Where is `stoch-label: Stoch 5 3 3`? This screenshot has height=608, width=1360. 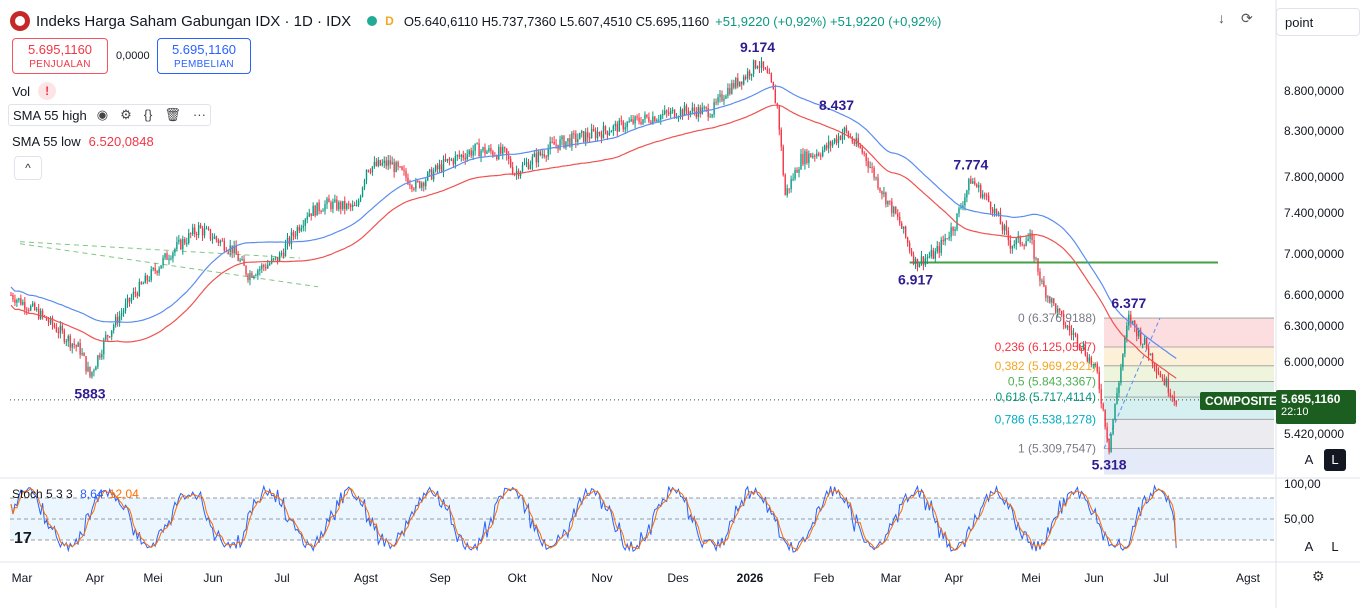
stoch-label: Stoch 5 3 3 is located at coordinates (42, 494).